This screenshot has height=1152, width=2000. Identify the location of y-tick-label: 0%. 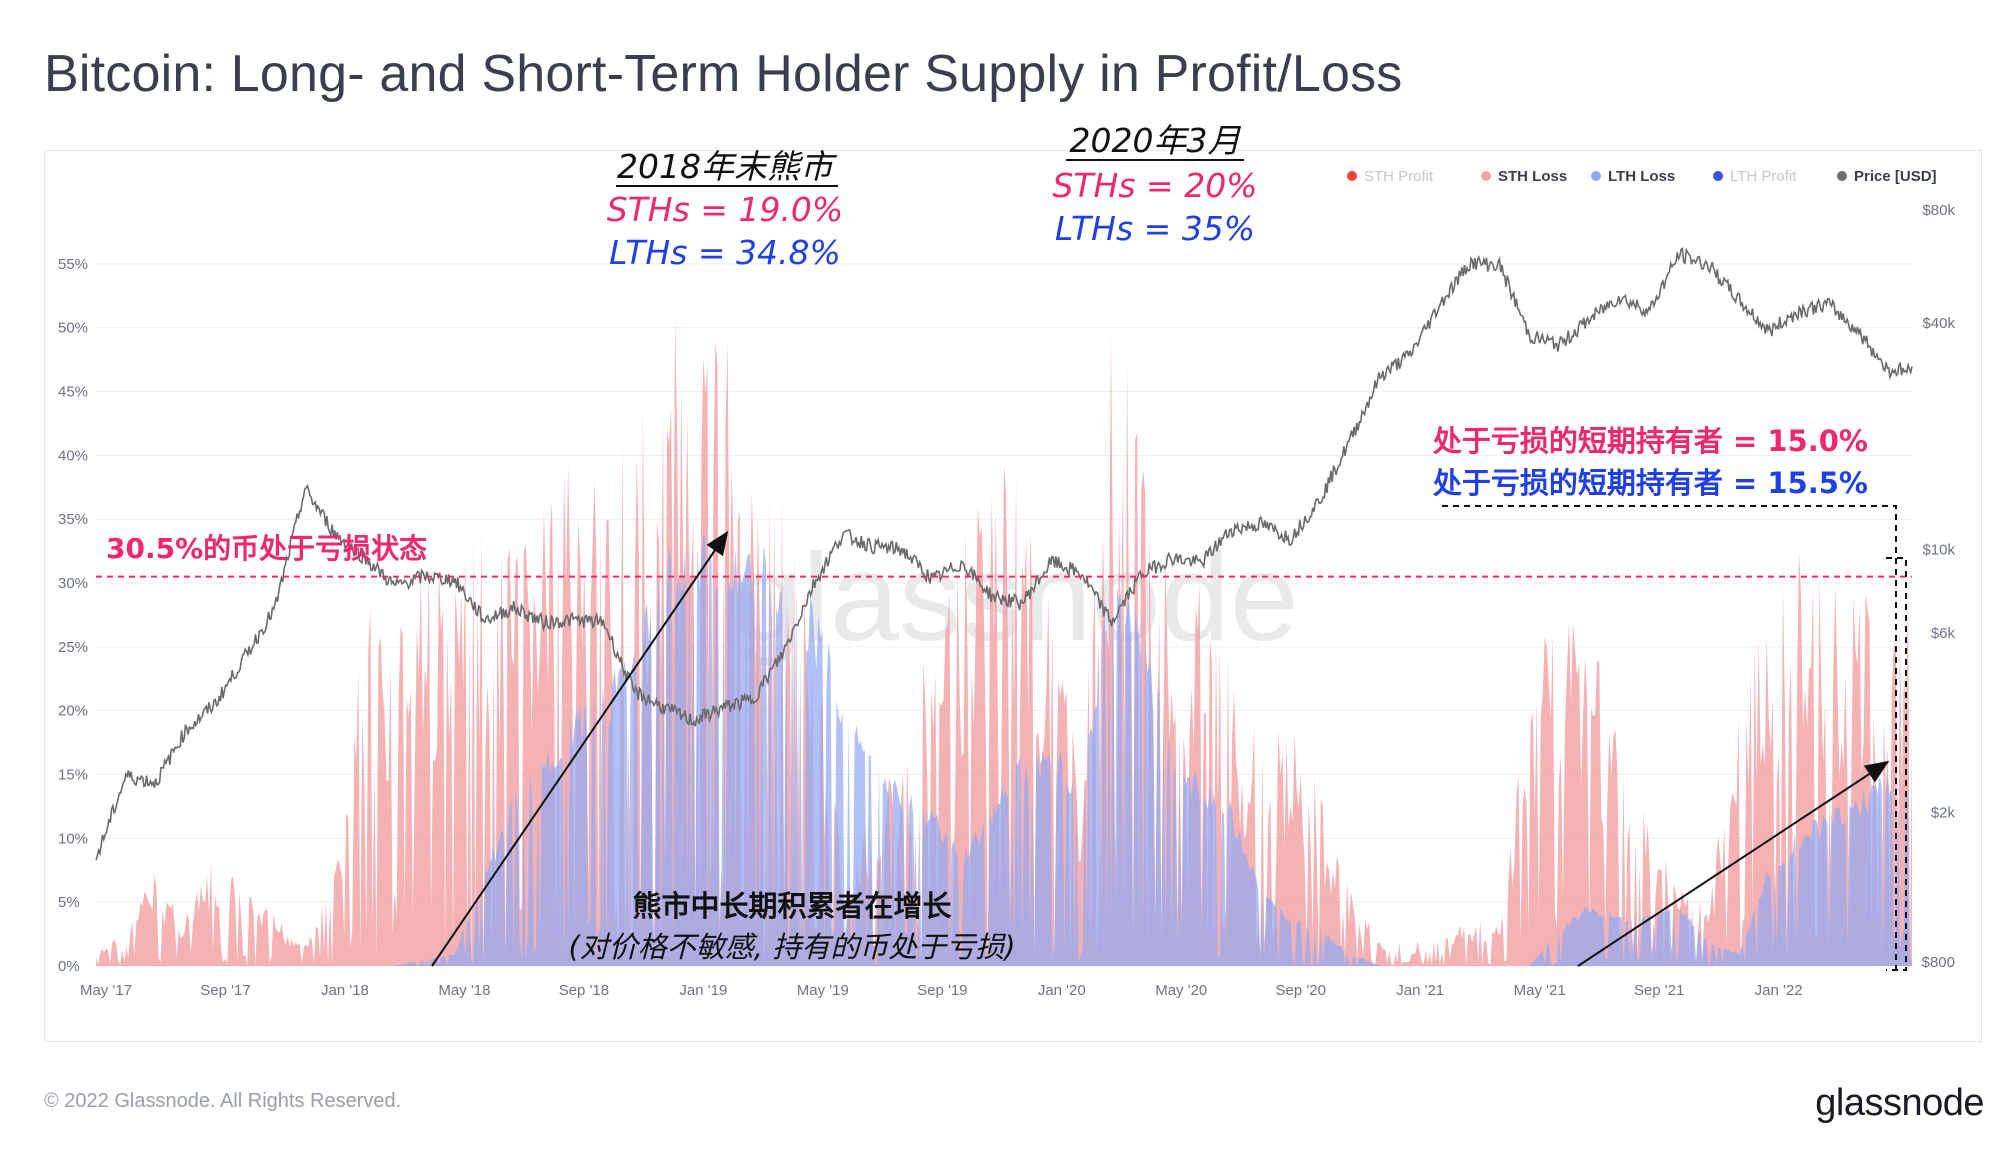
(69, 966).